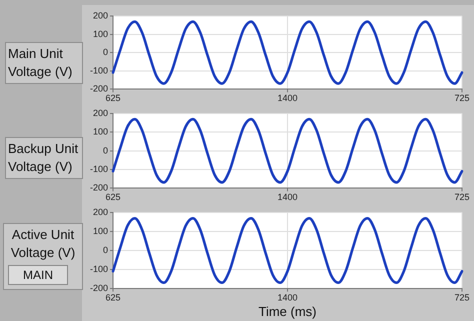 The width and height of the screenshot is (474, 321). I want to click on text: MAIN, so click(38, 275).